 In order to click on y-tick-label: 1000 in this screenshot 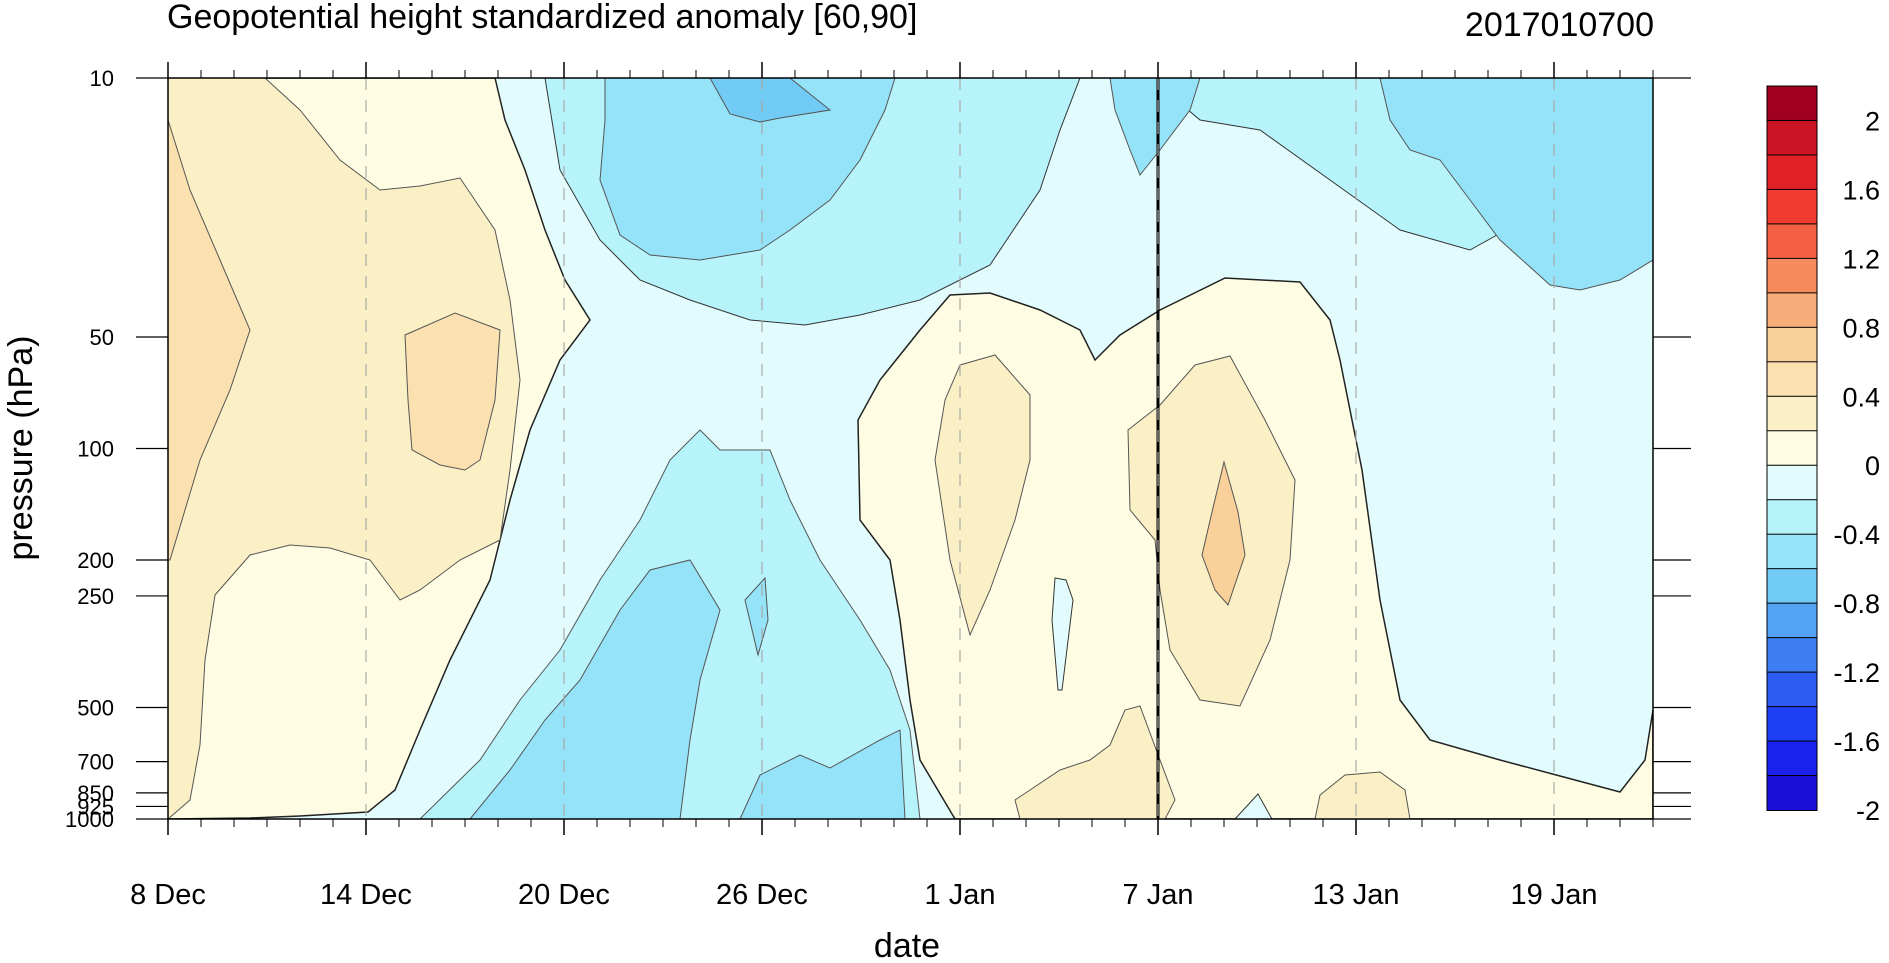, I will do `click(89, 819)`.